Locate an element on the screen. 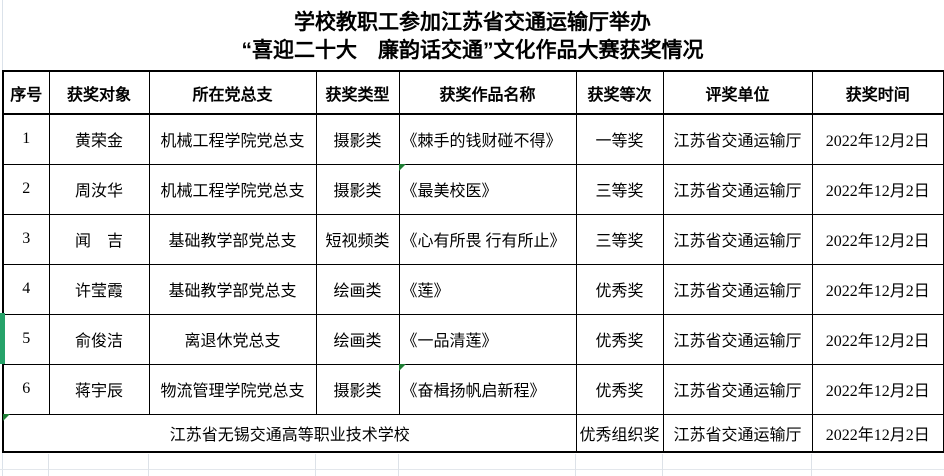 The height and width of the screenshot is (476, 944). header-cell-type: 获奖类型 is located at coordinates (357, 92).